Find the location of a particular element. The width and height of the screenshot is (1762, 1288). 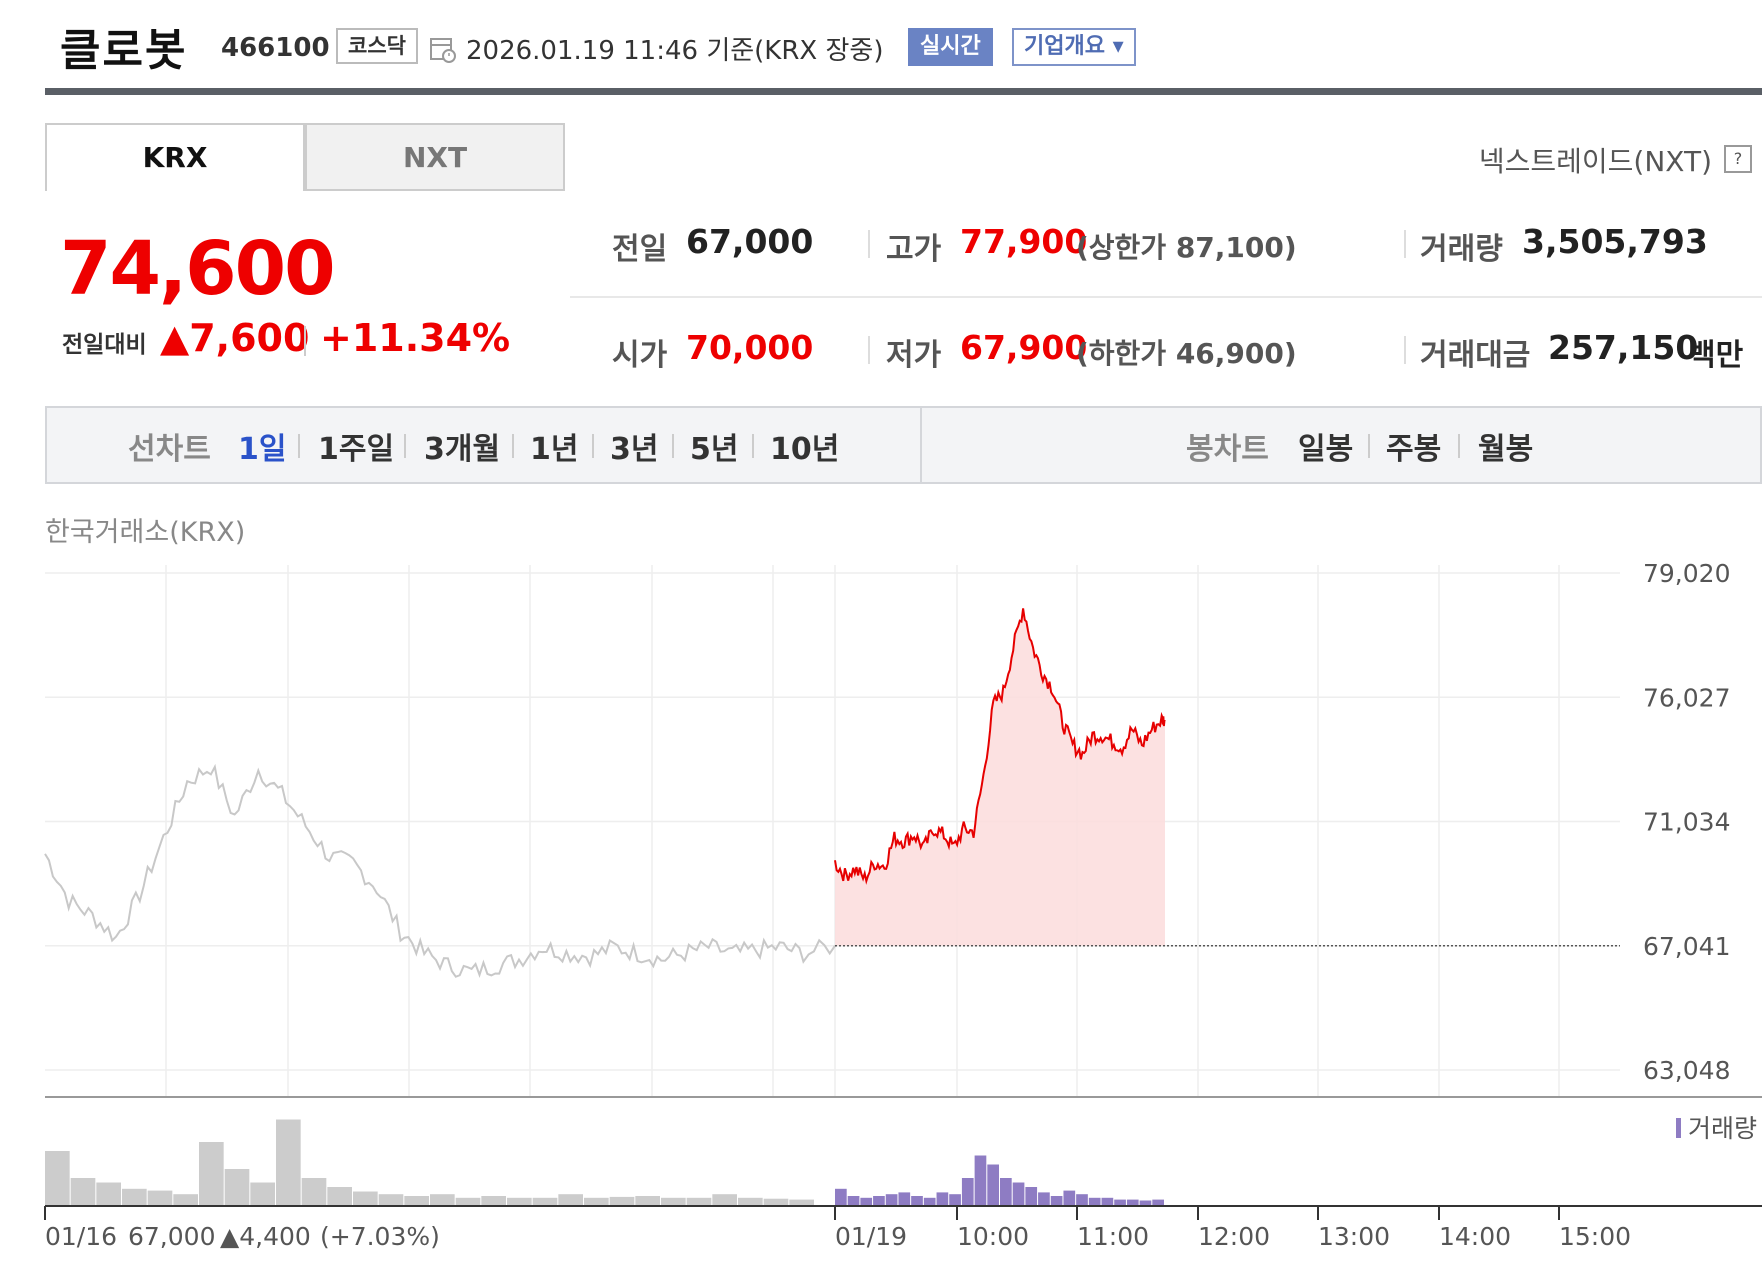

x-tick-label: 14:00 is located at coordinates (1475, 1236).